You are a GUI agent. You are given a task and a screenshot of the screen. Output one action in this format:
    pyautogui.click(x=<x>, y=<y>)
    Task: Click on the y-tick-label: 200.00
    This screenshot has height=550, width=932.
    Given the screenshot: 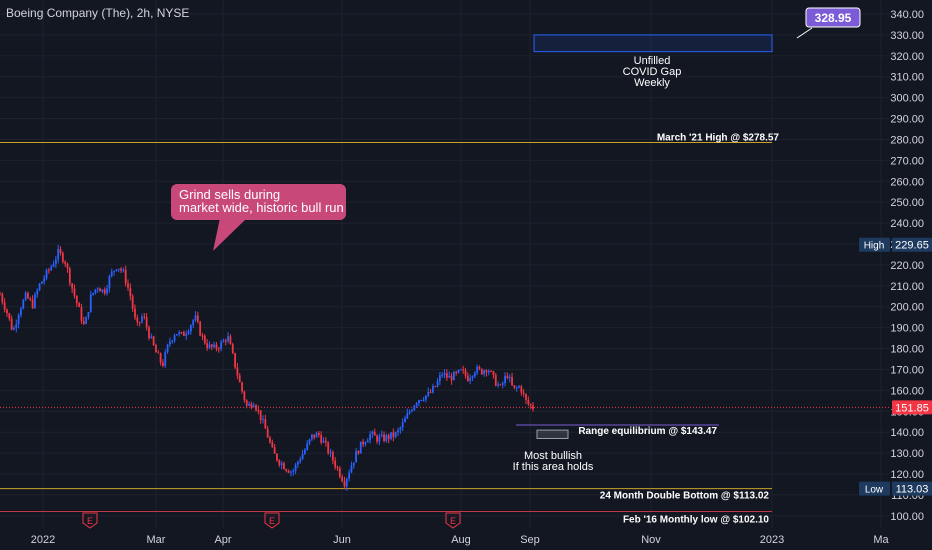 What is the action you would take?
    pyautogui.click(x=907, y=308)
    